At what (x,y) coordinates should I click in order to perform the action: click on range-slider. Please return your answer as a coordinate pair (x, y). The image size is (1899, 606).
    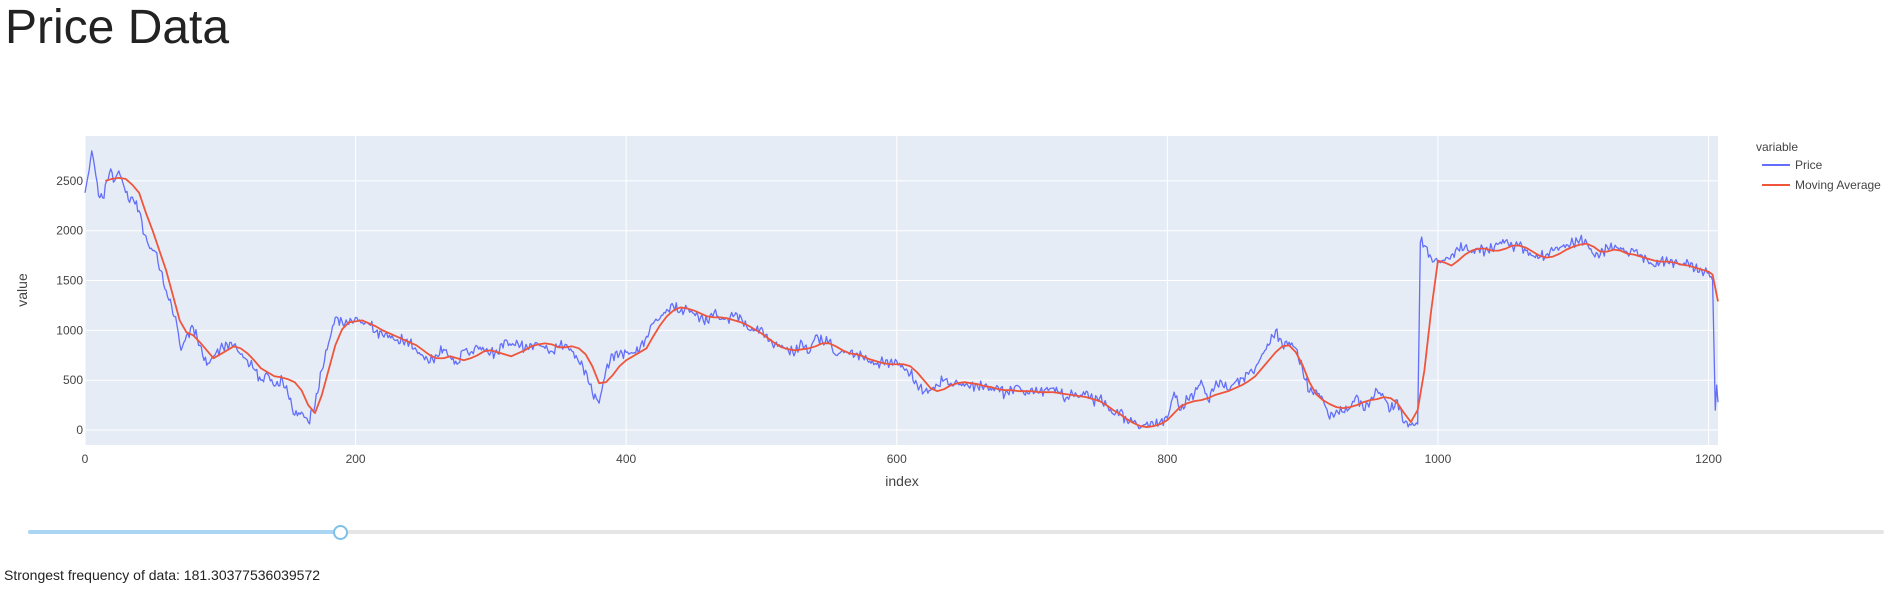
    Looking at the image, I should click on (956, 532).